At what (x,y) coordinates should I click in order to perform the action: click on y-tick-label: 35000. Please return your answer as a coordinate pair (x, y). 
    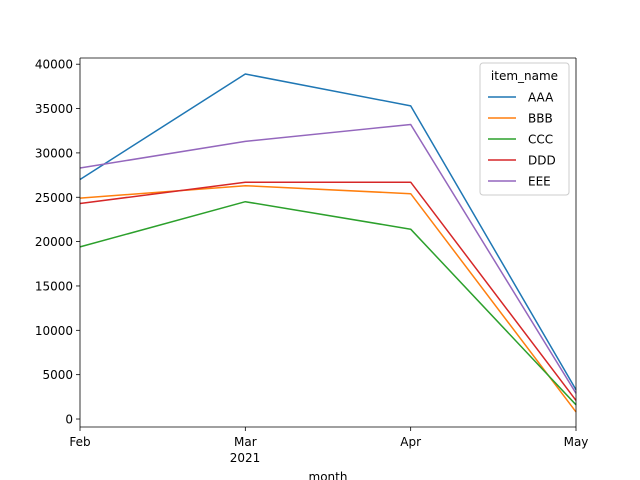
    Looking at the image, I should click on (54, 109).